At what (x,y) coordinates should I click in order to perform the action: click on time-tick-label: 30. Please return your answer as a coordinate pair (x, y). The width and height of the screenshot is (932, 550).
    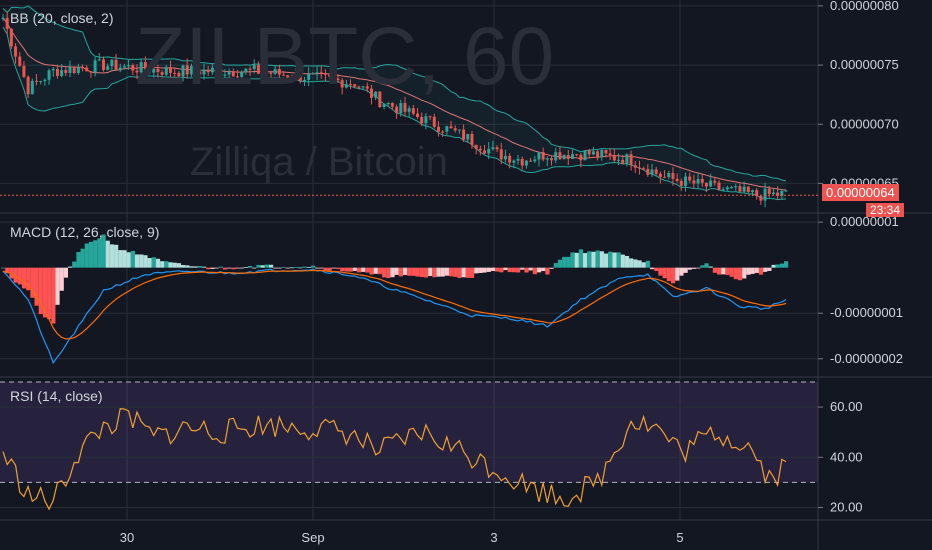
    Looking at the image, I should click on (127, 537).